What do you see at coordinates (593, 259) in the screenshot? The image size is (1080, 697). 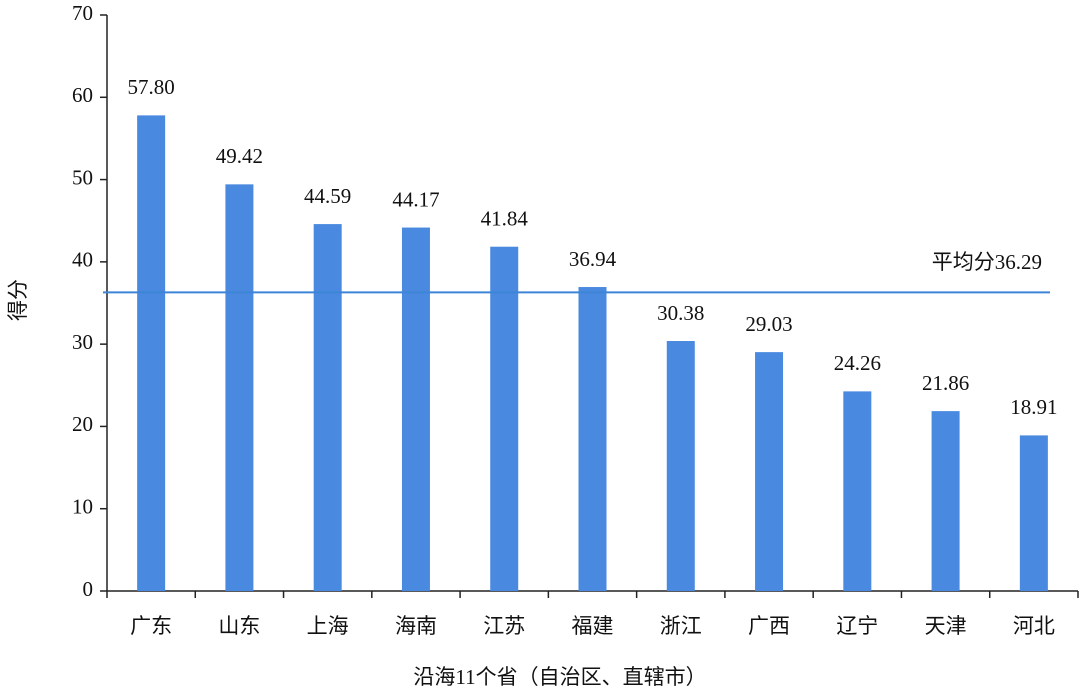 I see `value-label: 36.94` at bounding box center [593, 259].